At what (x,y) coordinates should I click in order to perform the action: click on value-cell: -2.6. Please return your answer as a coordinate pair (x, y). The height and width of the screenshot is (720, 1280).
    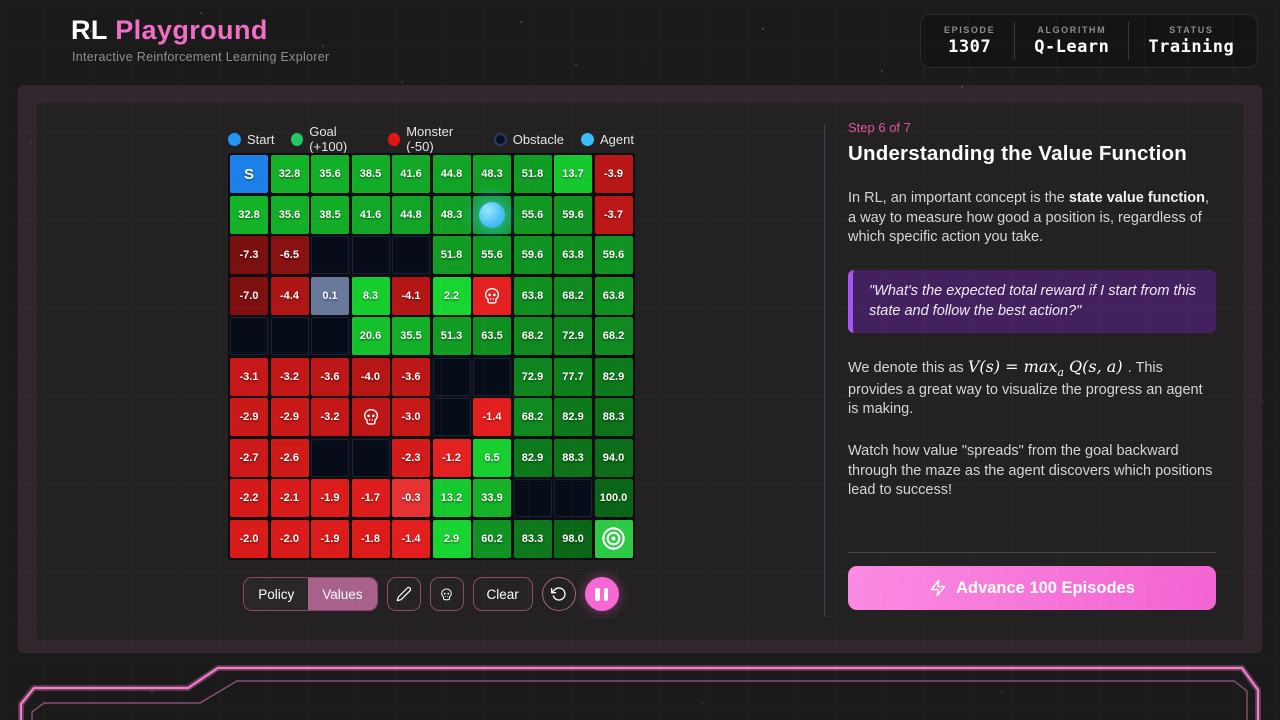
    Looking at the image, I should click on (289, 457).